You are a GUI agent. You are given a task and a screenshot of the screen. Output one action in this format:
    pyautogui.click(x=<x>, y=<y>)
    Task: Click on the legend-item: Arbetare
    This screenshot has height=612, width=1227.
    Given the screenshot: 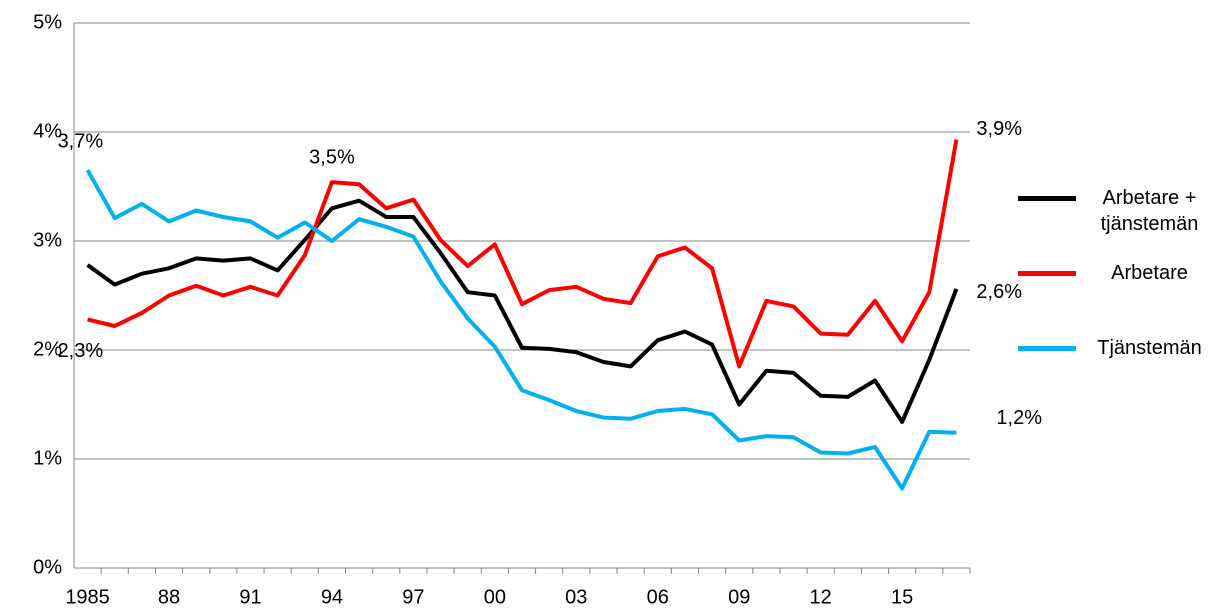 What is the action you would take?
    pyautogui.click(x=1117, y=273)
    